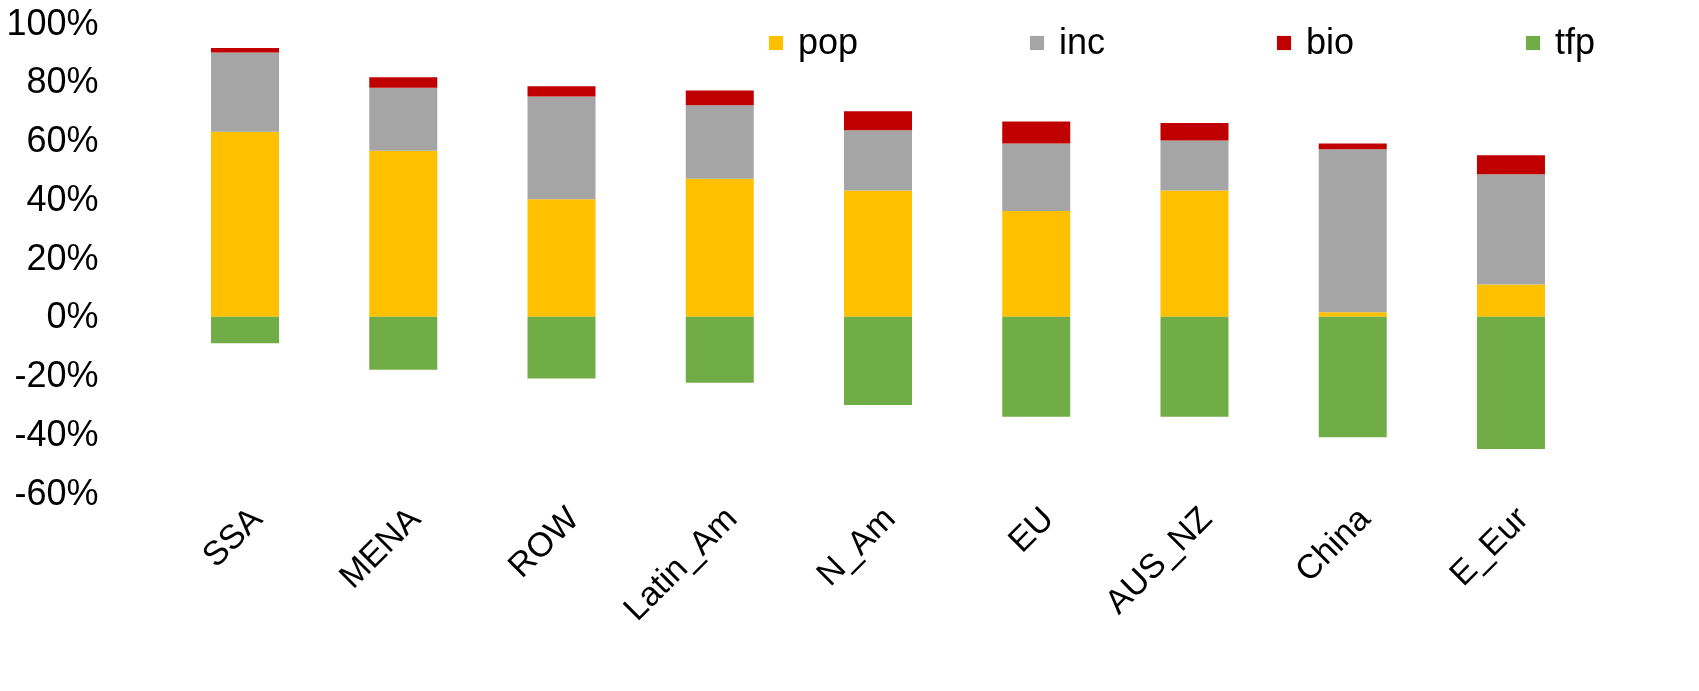 This screenshot has height=691, width=1699. Describe the element at coordinates (62, 257) in the screenshot. I see `y-tick-label: 20%` at that location.